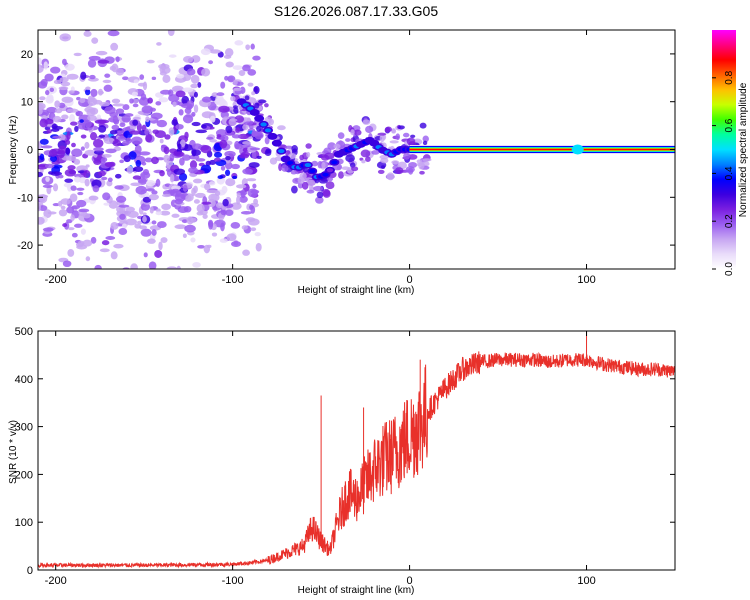  Describe the element at coordinates (25, 198) in the screenshot. I see `spectrogram-ytick-label: -10` at that location.